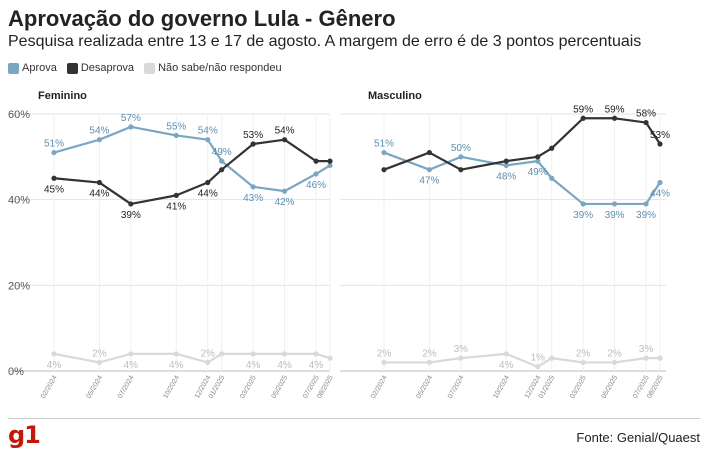 This screenshot has width=708, height=460. I want to click on x-tick-label: 10/2024, so click(501, 387).